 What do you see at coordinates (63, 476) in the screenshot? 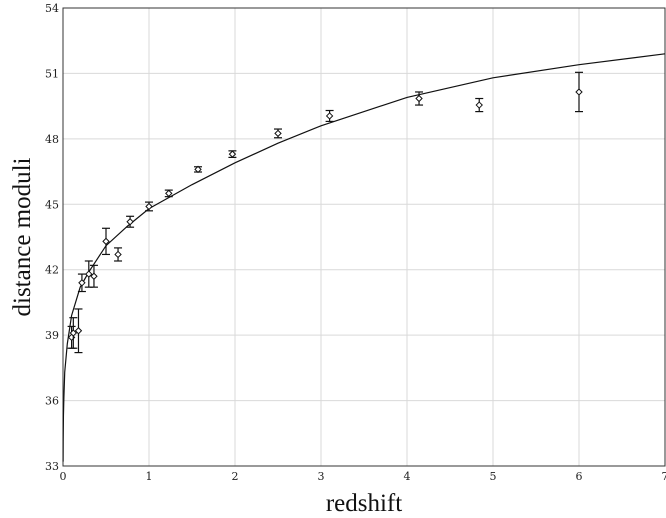
I see `x-tick-label: 0` at bounding box center [63, 476].